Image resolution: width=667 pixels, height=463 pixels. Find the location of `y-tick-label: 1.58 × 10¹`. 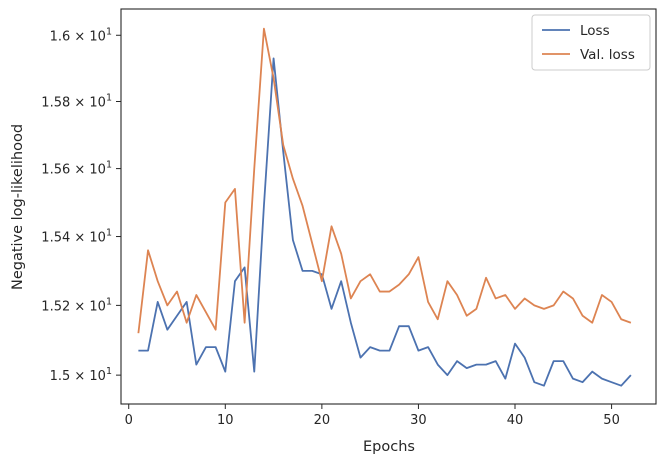

y-tick-label: 1.58 × 10¹ is located at coordinates (76, 102).